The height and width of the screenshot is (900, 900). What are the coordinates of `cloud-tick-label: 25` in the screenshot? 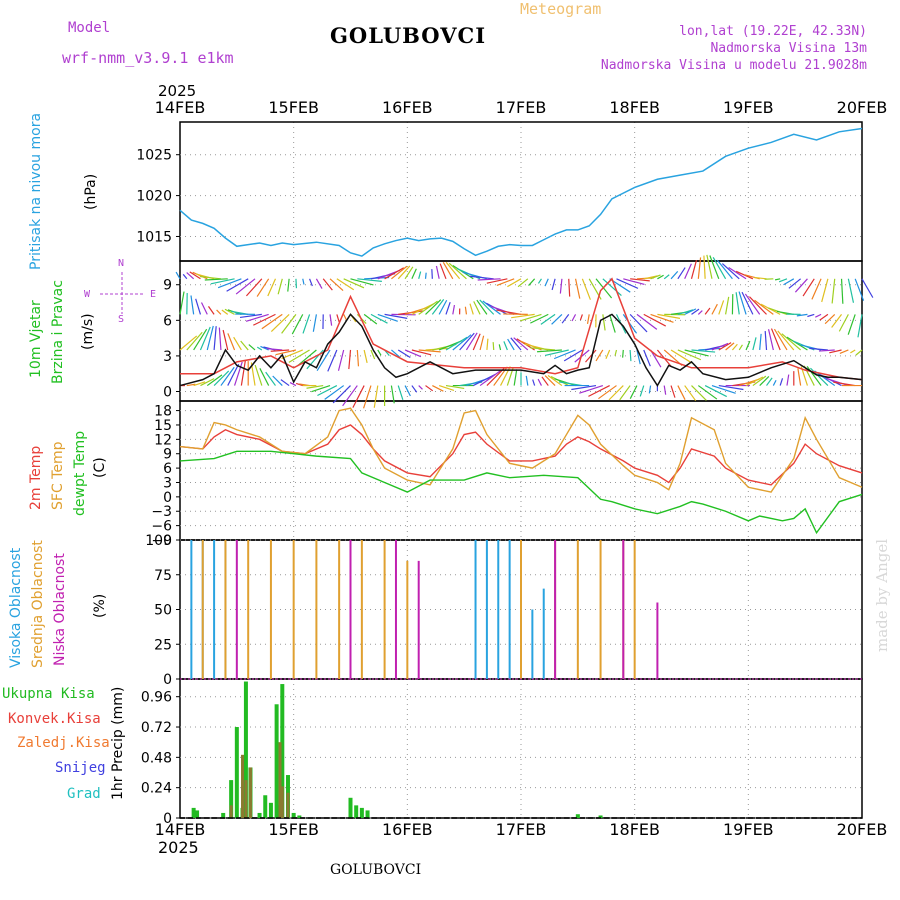 It's located at (163, 645).